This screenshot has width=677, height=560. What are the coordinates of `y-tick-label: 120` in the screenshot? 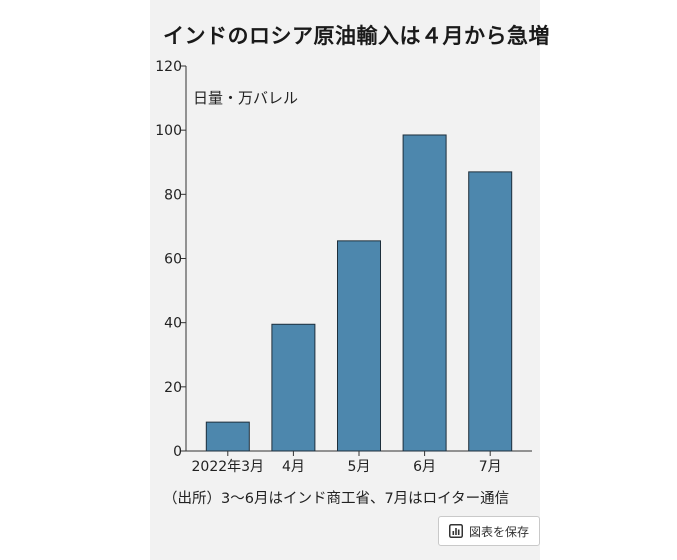 It's located at (168, 67).